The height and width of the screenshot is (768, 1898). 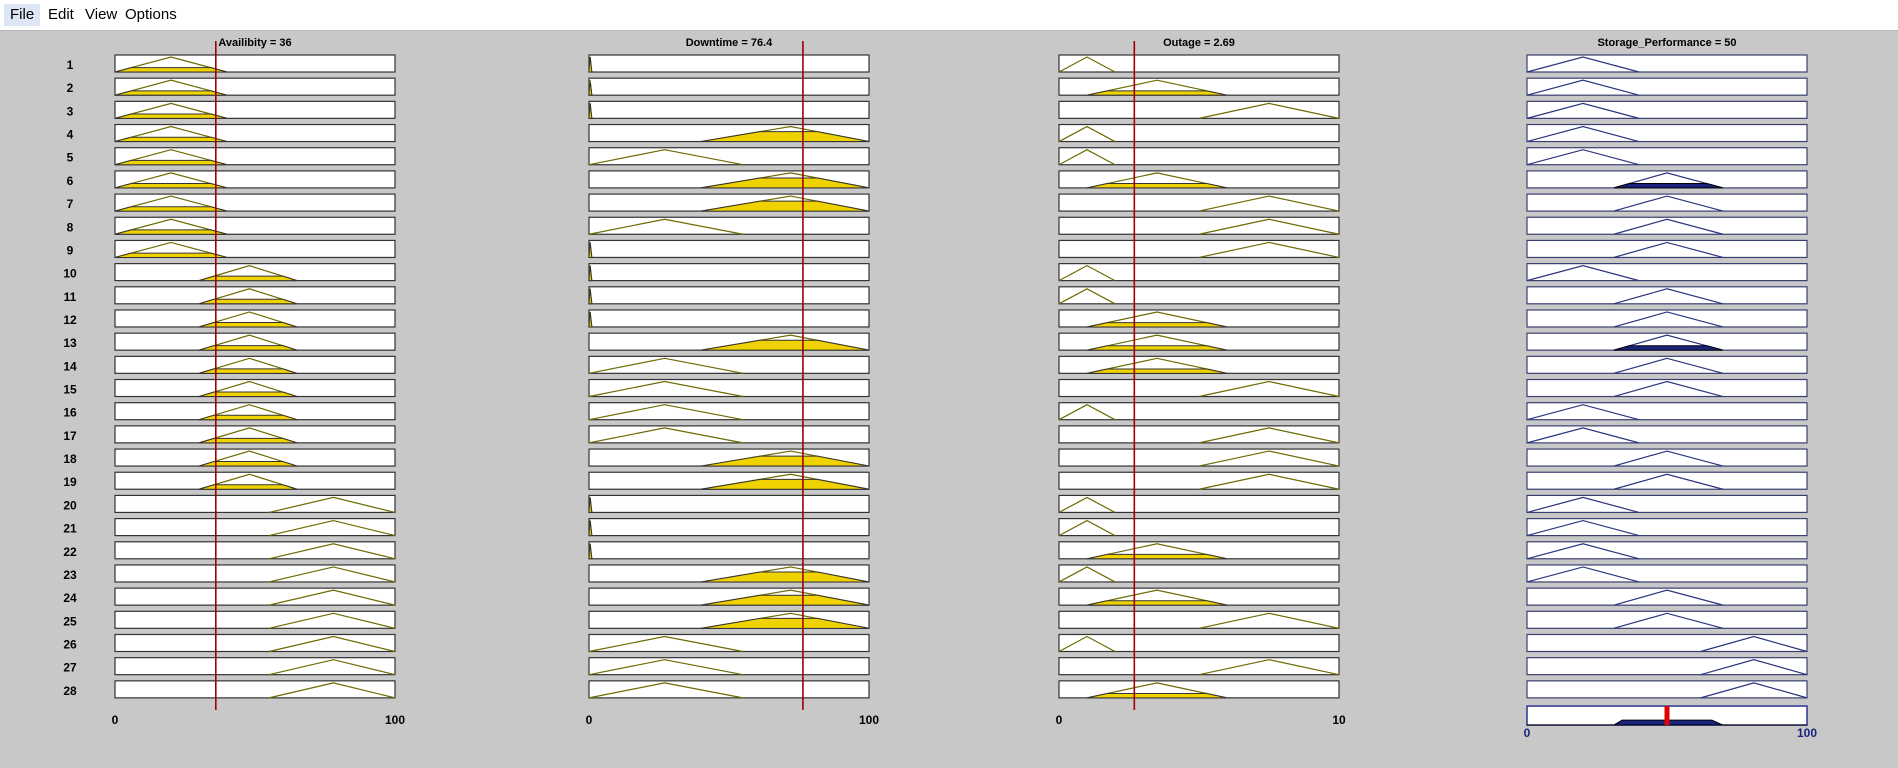 What do you see at coordinates (70, 645) in the screenshot?
I see `rule-number: 26` at bounding box center [70, 645].